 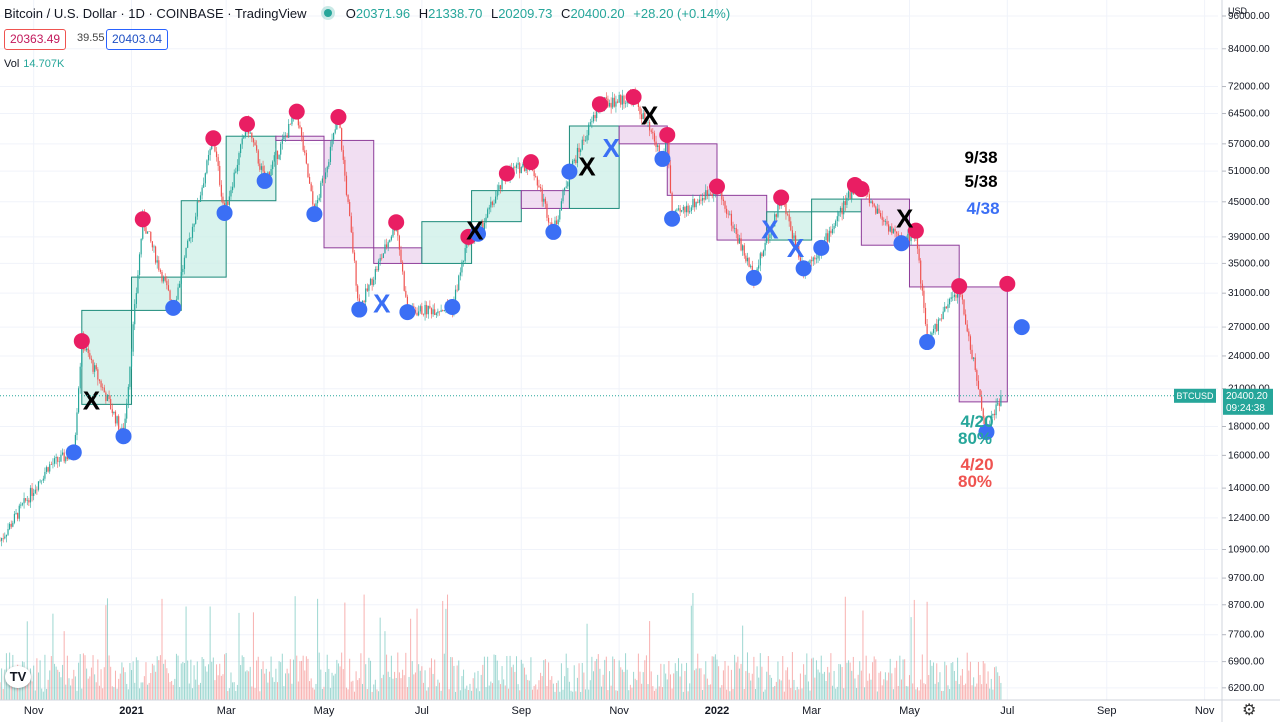 What do you see at coordinates (1249, 710) in the screenshot?
I see `gear-icon: ⚙` at bounding box center [1249, 710].